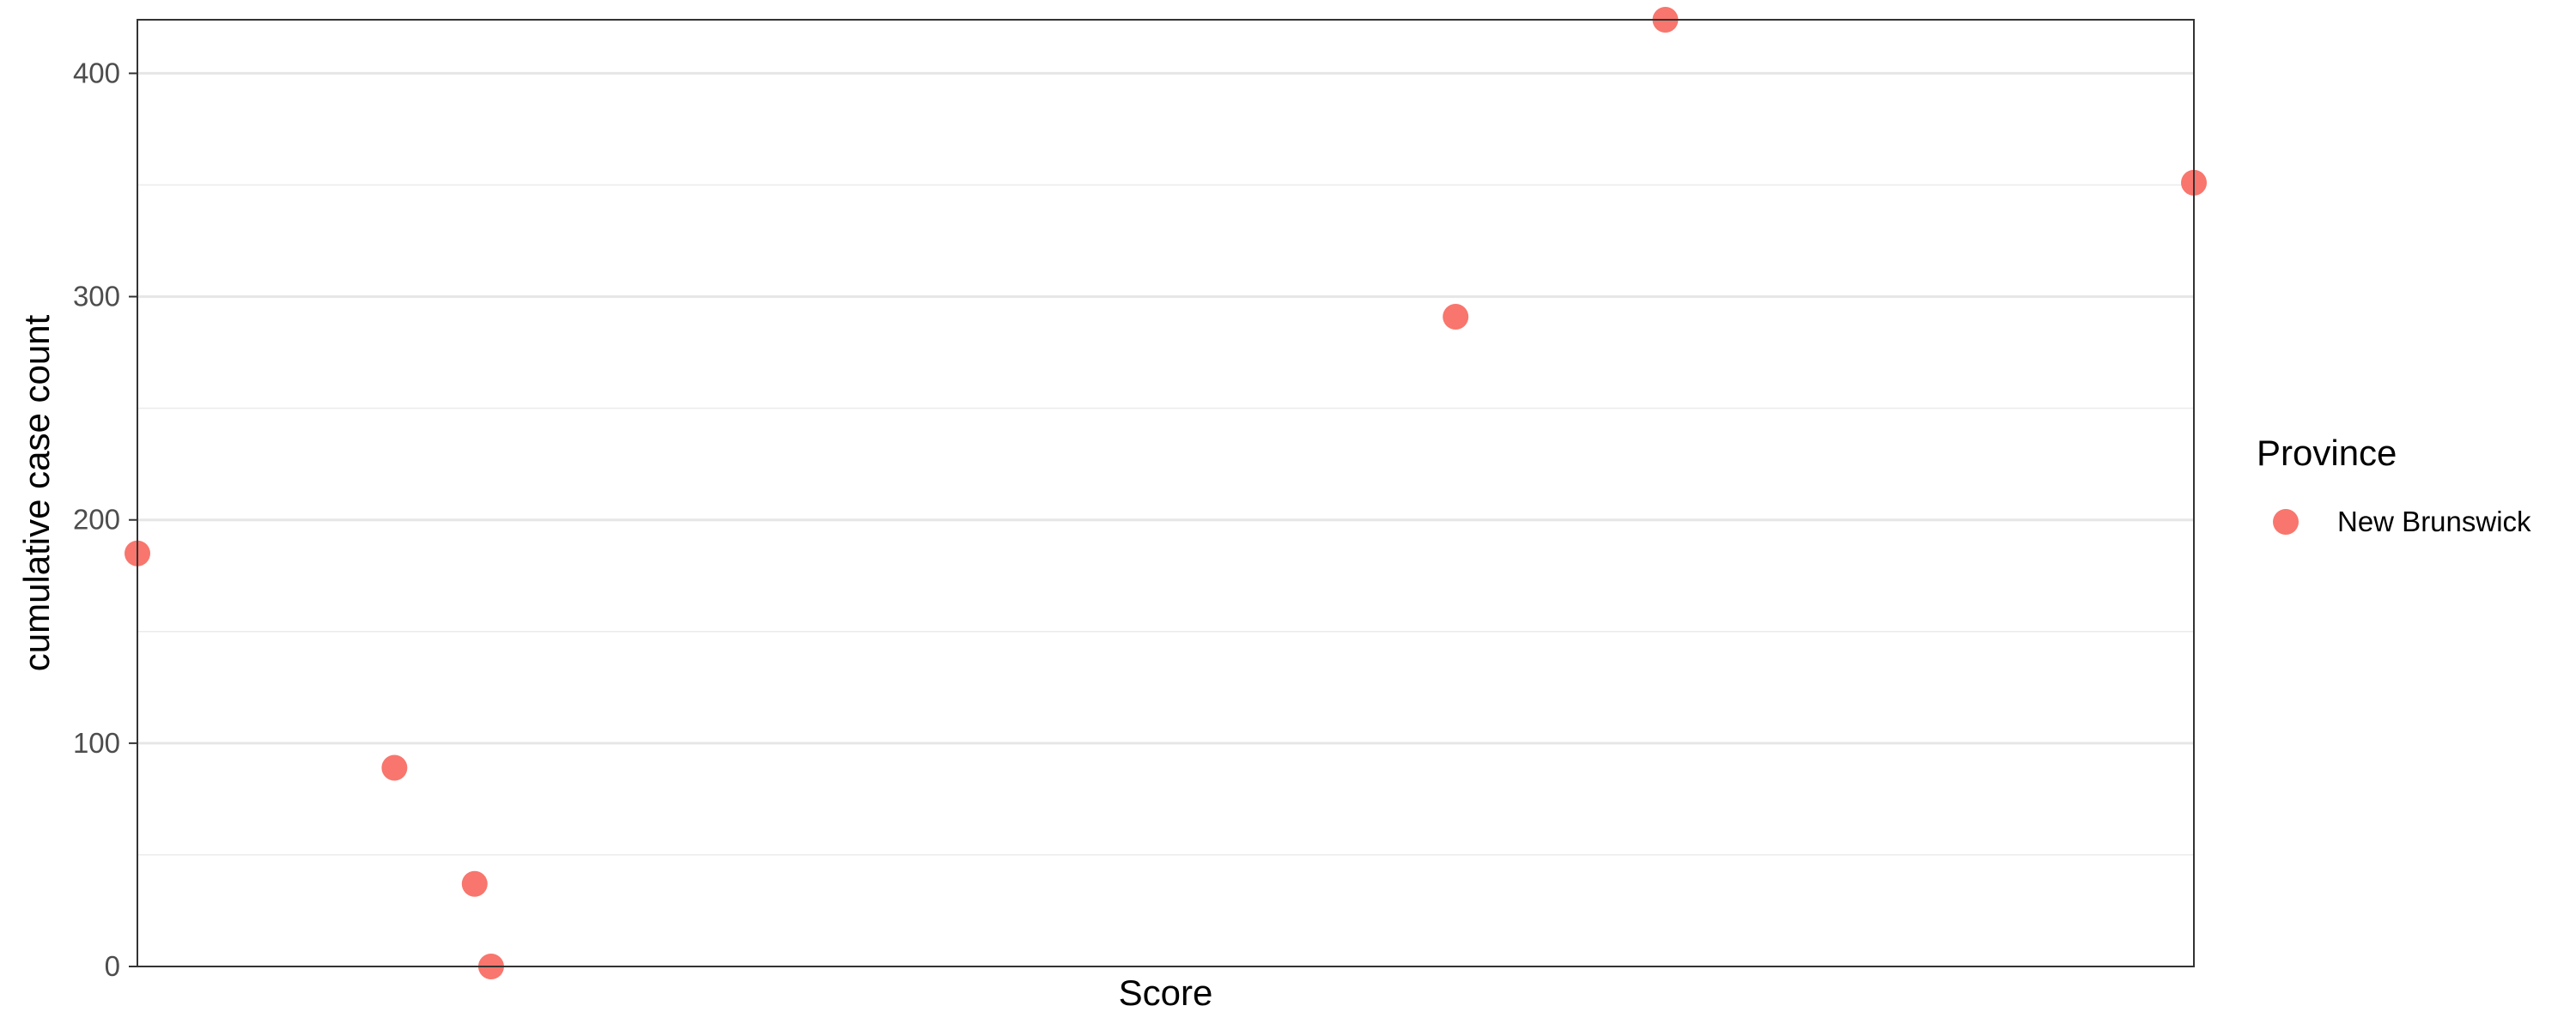 This screenshot has height=1030, width=2576. Describe the element at coordinates (2327, 453) in the screenshot. I see `legend-title: Province` at that location.